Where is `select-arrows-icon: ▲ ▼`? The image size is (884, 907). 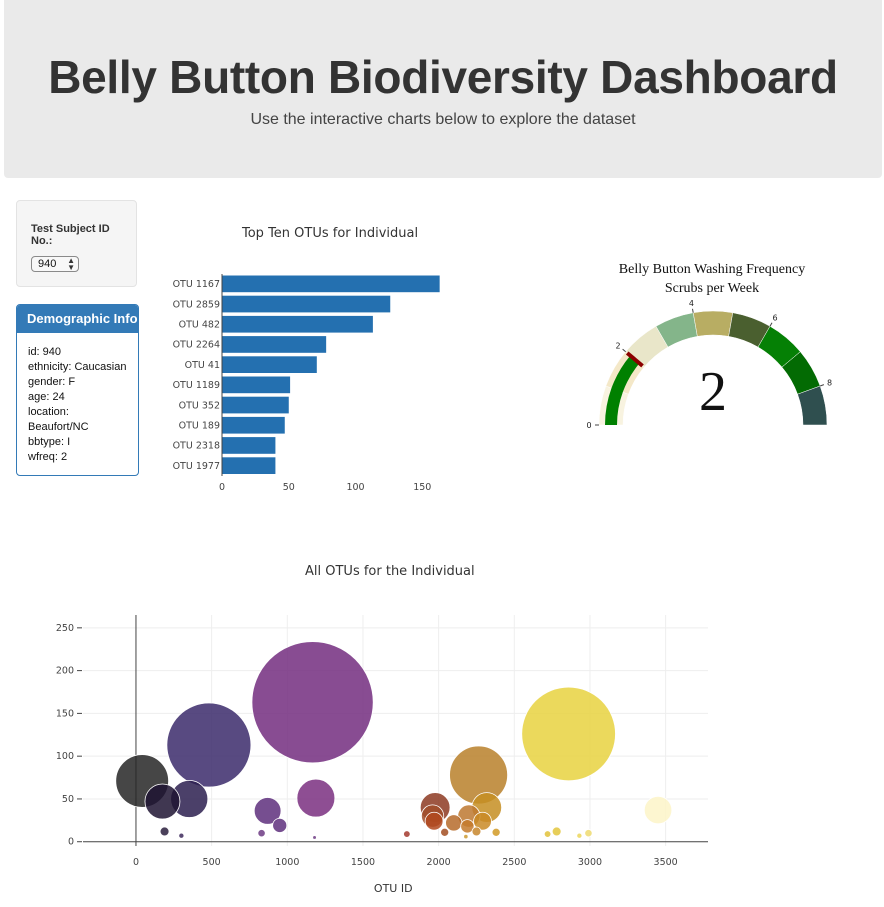
select-arrows-icon: ▲ ▼ is located at coordinates (71, 264).